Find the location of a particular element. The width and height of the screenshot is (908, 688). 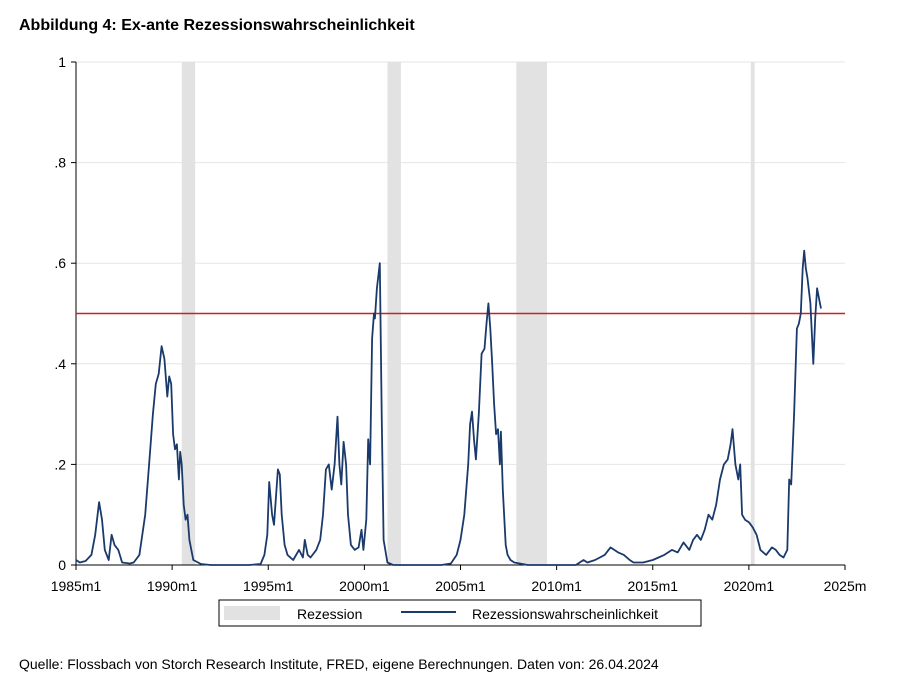

x-tick-label: 1990m1 is located at coordinates (172, 586).